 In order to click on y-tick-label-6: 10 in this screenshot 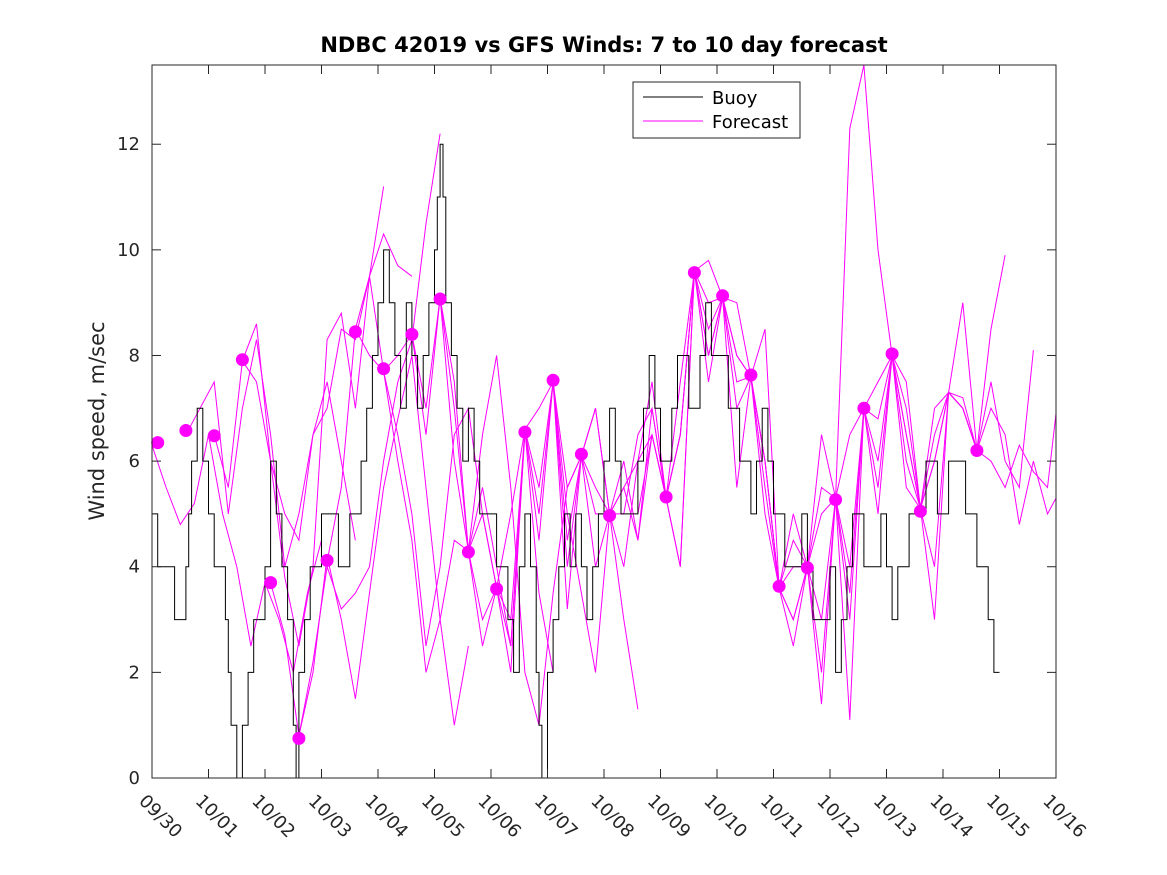, I will do `click(128, 250)`.